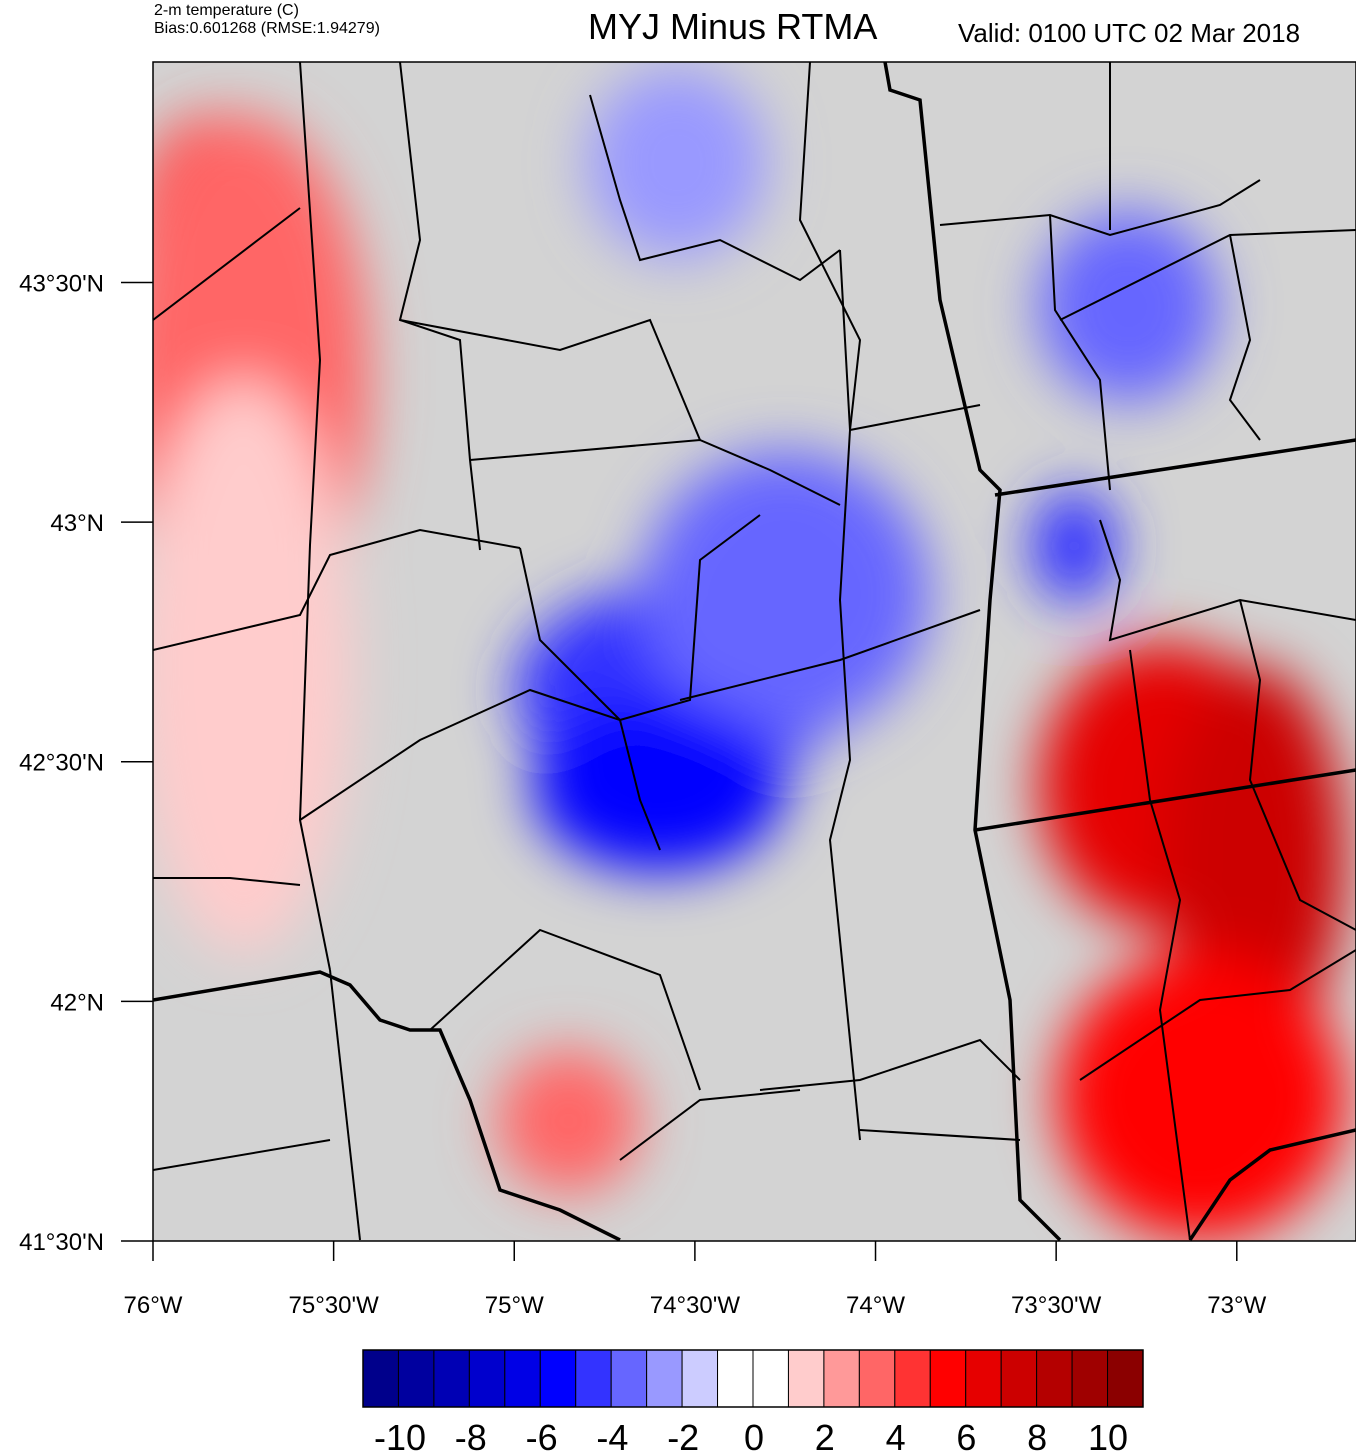 The image size is (1356, 1456). I want to click on colorbar-label-1: -8, so click(471, 1436).